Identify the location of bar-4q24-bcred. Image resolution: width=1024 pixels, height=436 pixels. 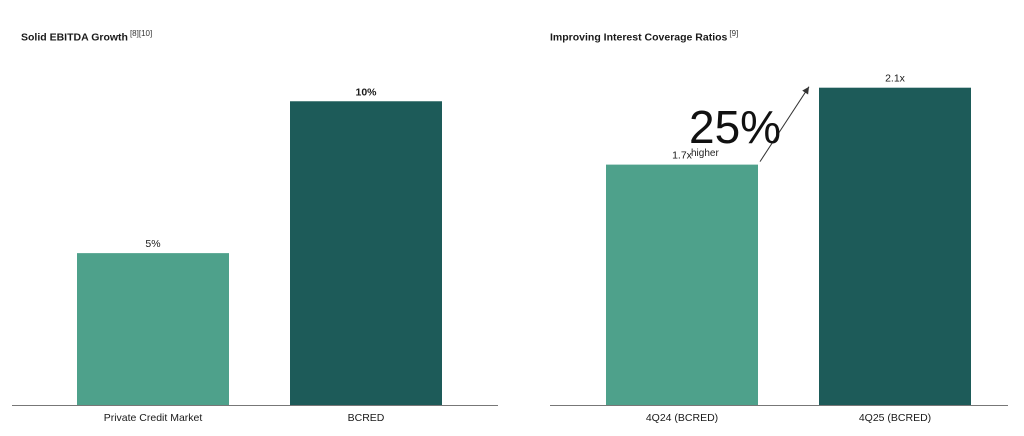
(682, 284).